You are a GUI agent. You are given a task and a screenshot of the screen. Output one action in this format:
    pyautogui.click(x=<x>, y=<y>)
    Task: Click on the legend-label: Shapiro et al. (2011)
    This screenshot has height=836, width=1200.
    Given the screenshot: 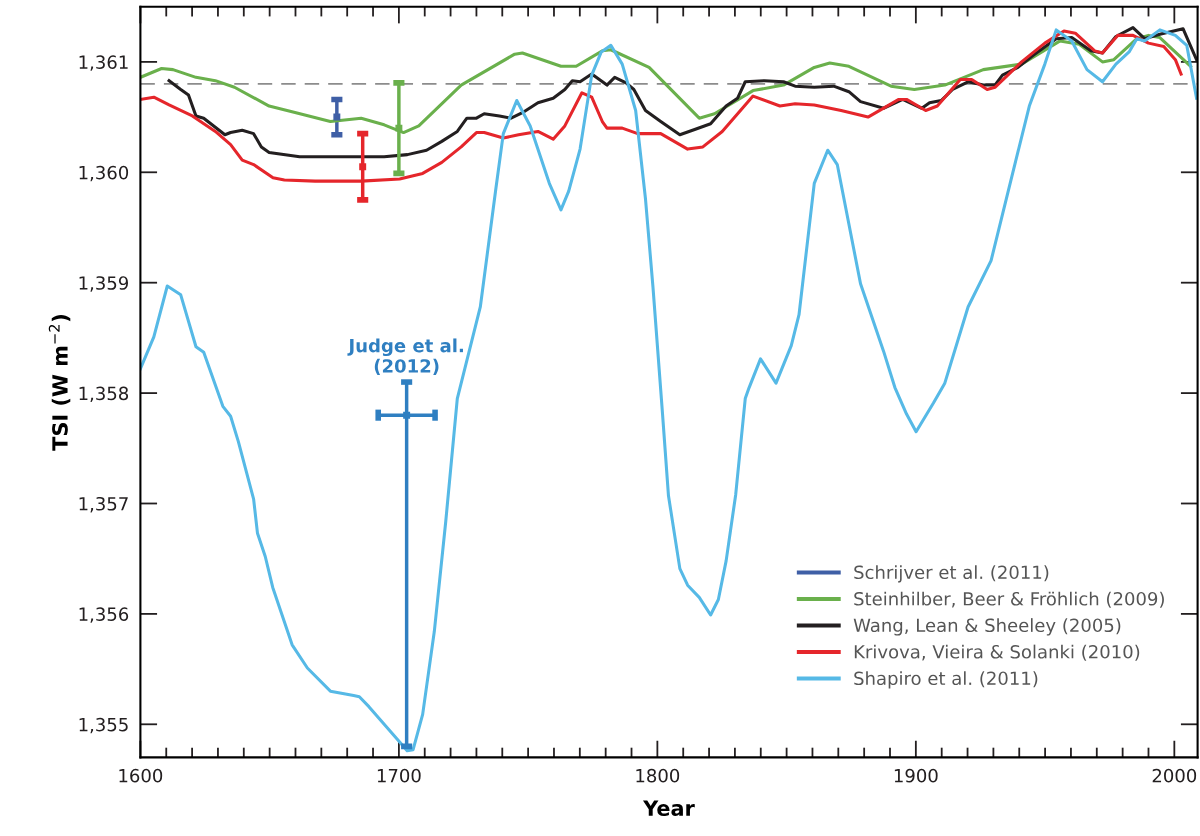 What is the action you would take?
    pyautogui.click(x=946, y=680)
    